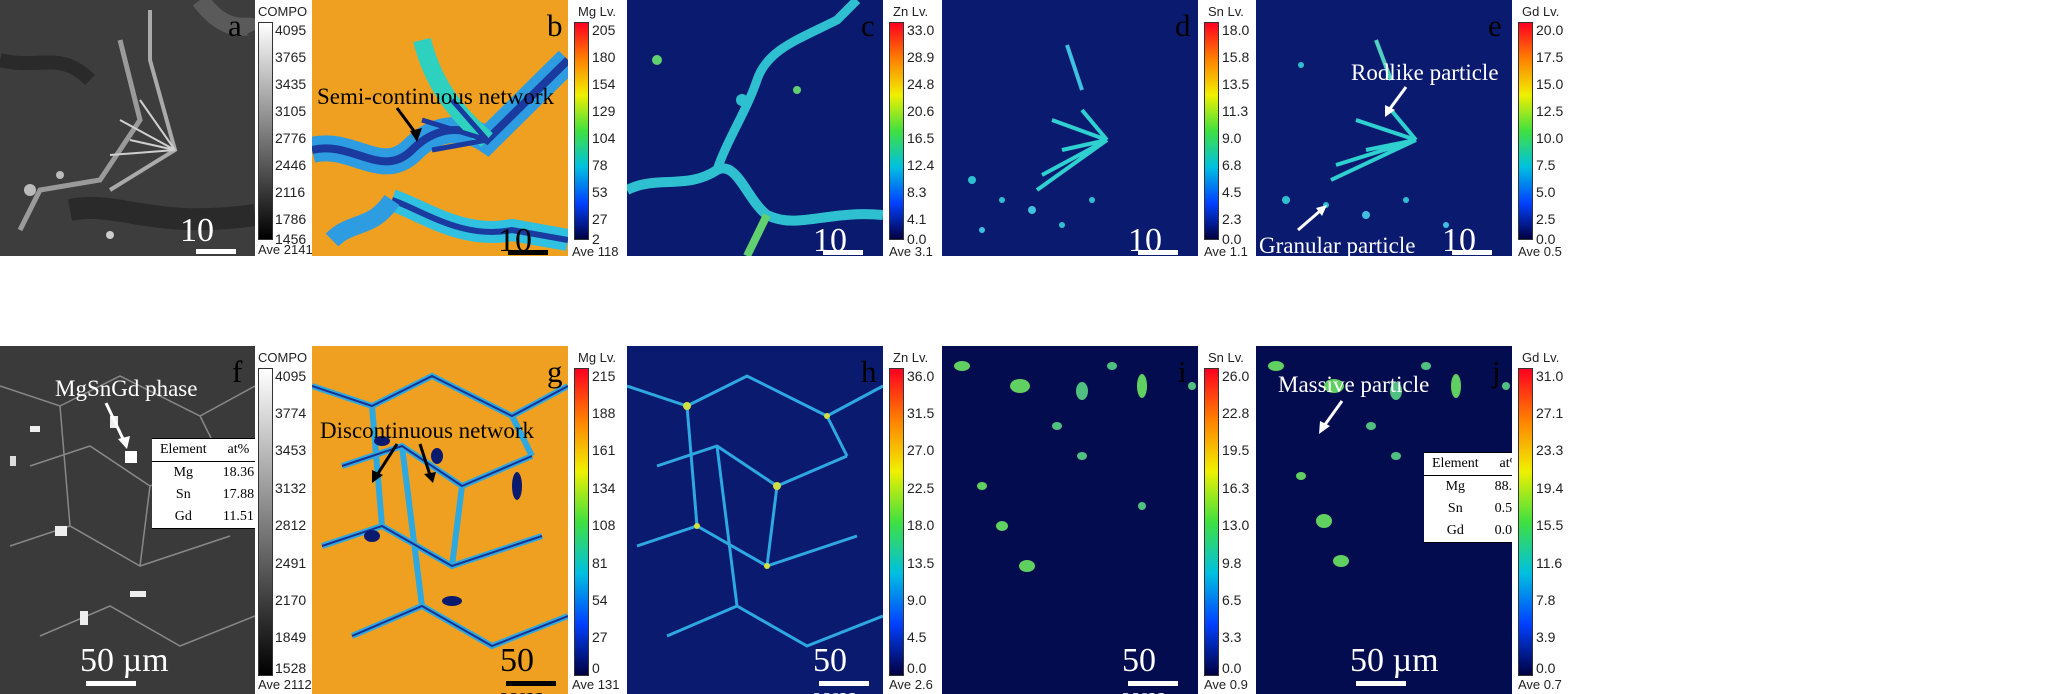 This screenshot has height=694, width=2067. I want to click on annotation-semi-continuous-network: Semi-continuous network, so click(435, 96).